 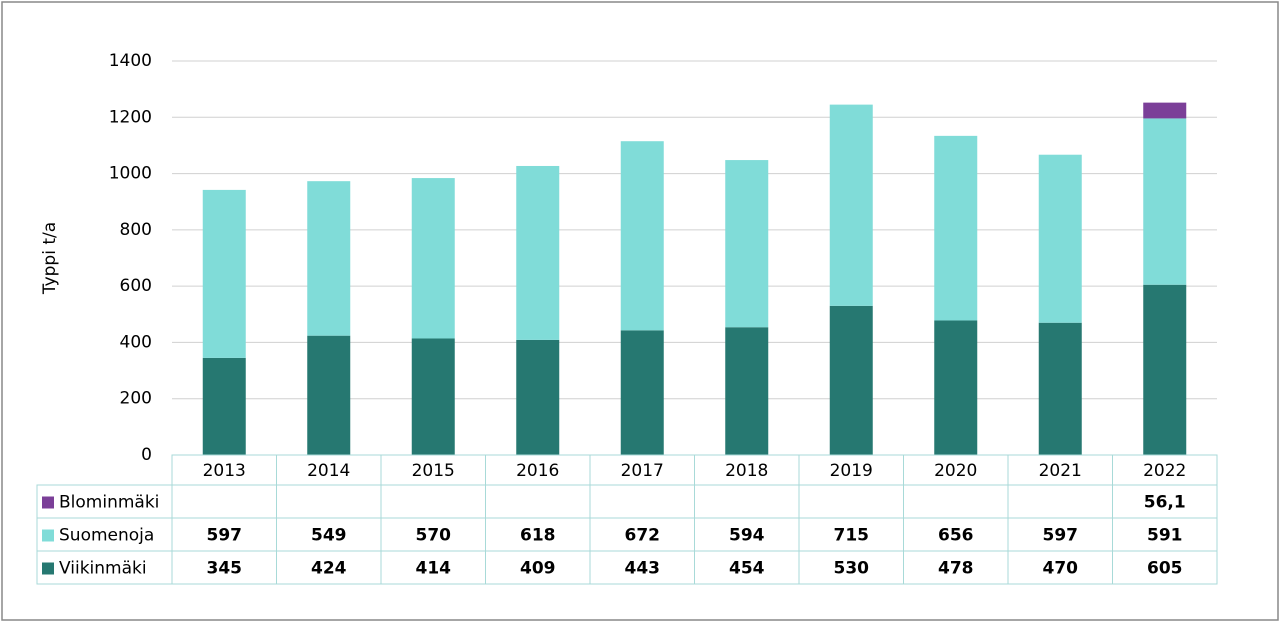 What do you see at coordinates (747, 536) in the screenshot?
I see `data-label: 594` at bounding box center [747, 536].